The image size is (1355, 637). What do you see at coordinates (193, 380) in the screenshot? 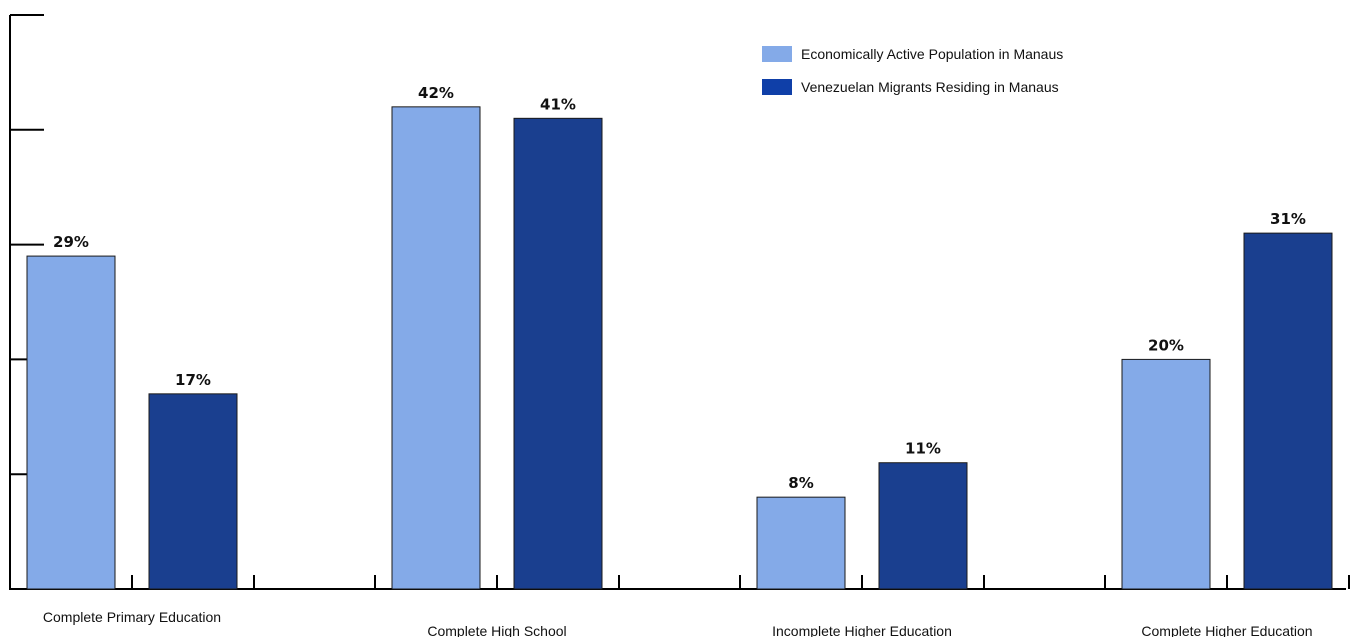
I see `data-label-0-1: 17%` at bounding box center [193, 380].